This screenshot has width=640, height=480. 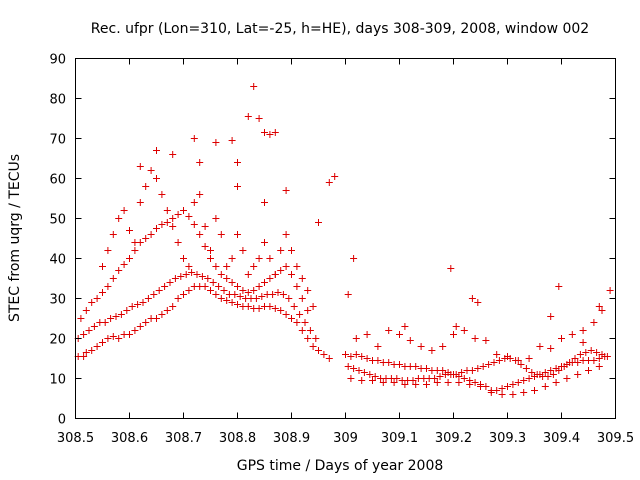 I want to click on y-tick-label: 40, so click(x=57, y=260).